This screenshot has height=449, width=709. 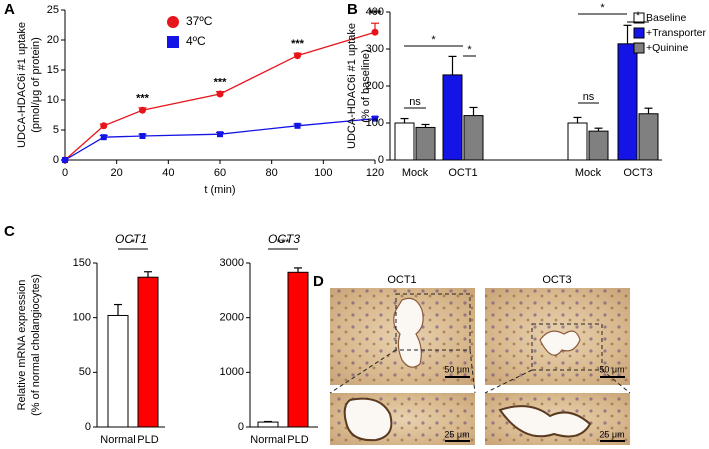 What do you see at coordinates (352, 9) in the screenshot?
I see `panel-letter: B` at bounding box center [352, 9].